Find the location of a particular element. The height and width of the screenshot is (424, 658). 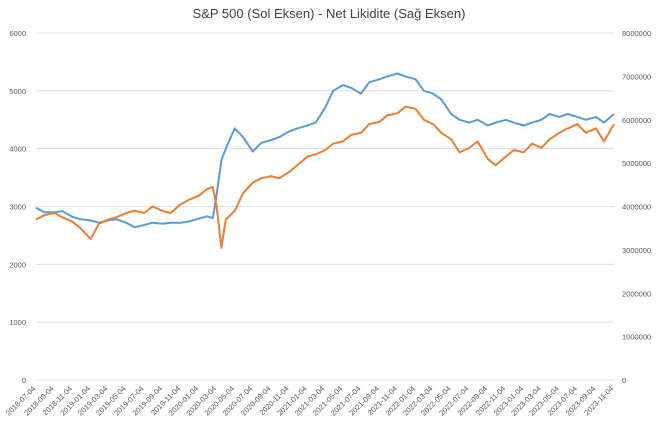

y-left-tick-label: 3000 is located at coordinates (17, 207).